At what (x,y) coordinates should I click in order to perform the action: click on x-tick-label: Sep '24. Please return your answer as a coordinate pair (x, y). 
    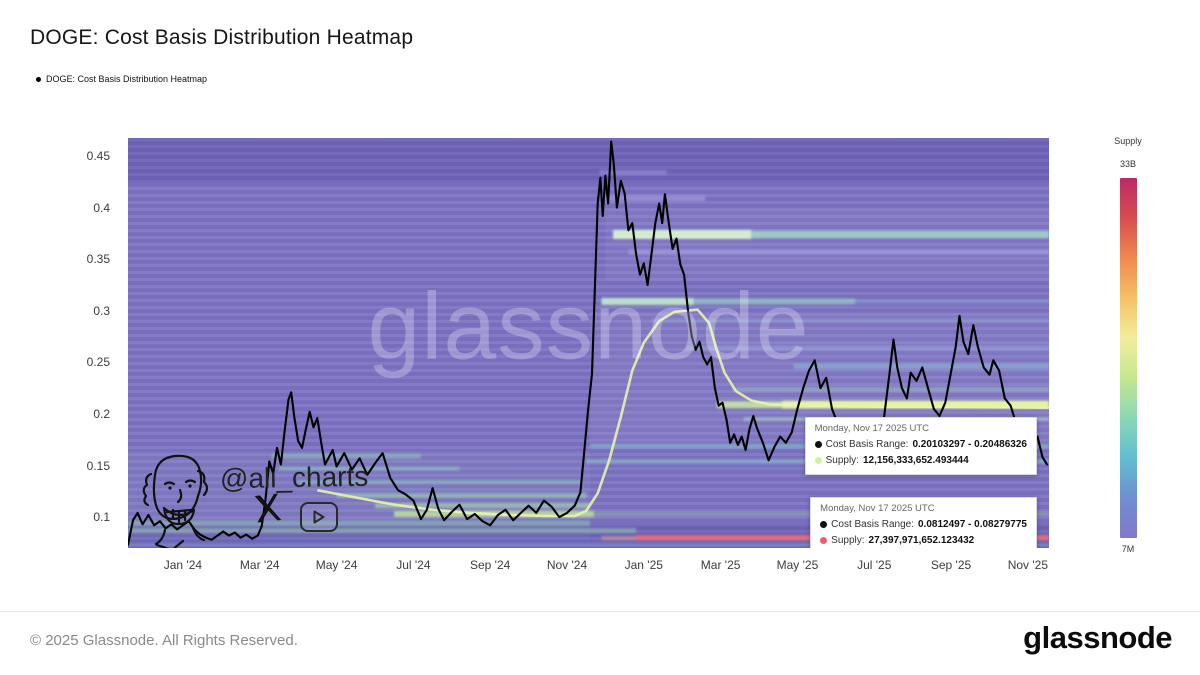
    Looking at the image, I should click on (490, 565).